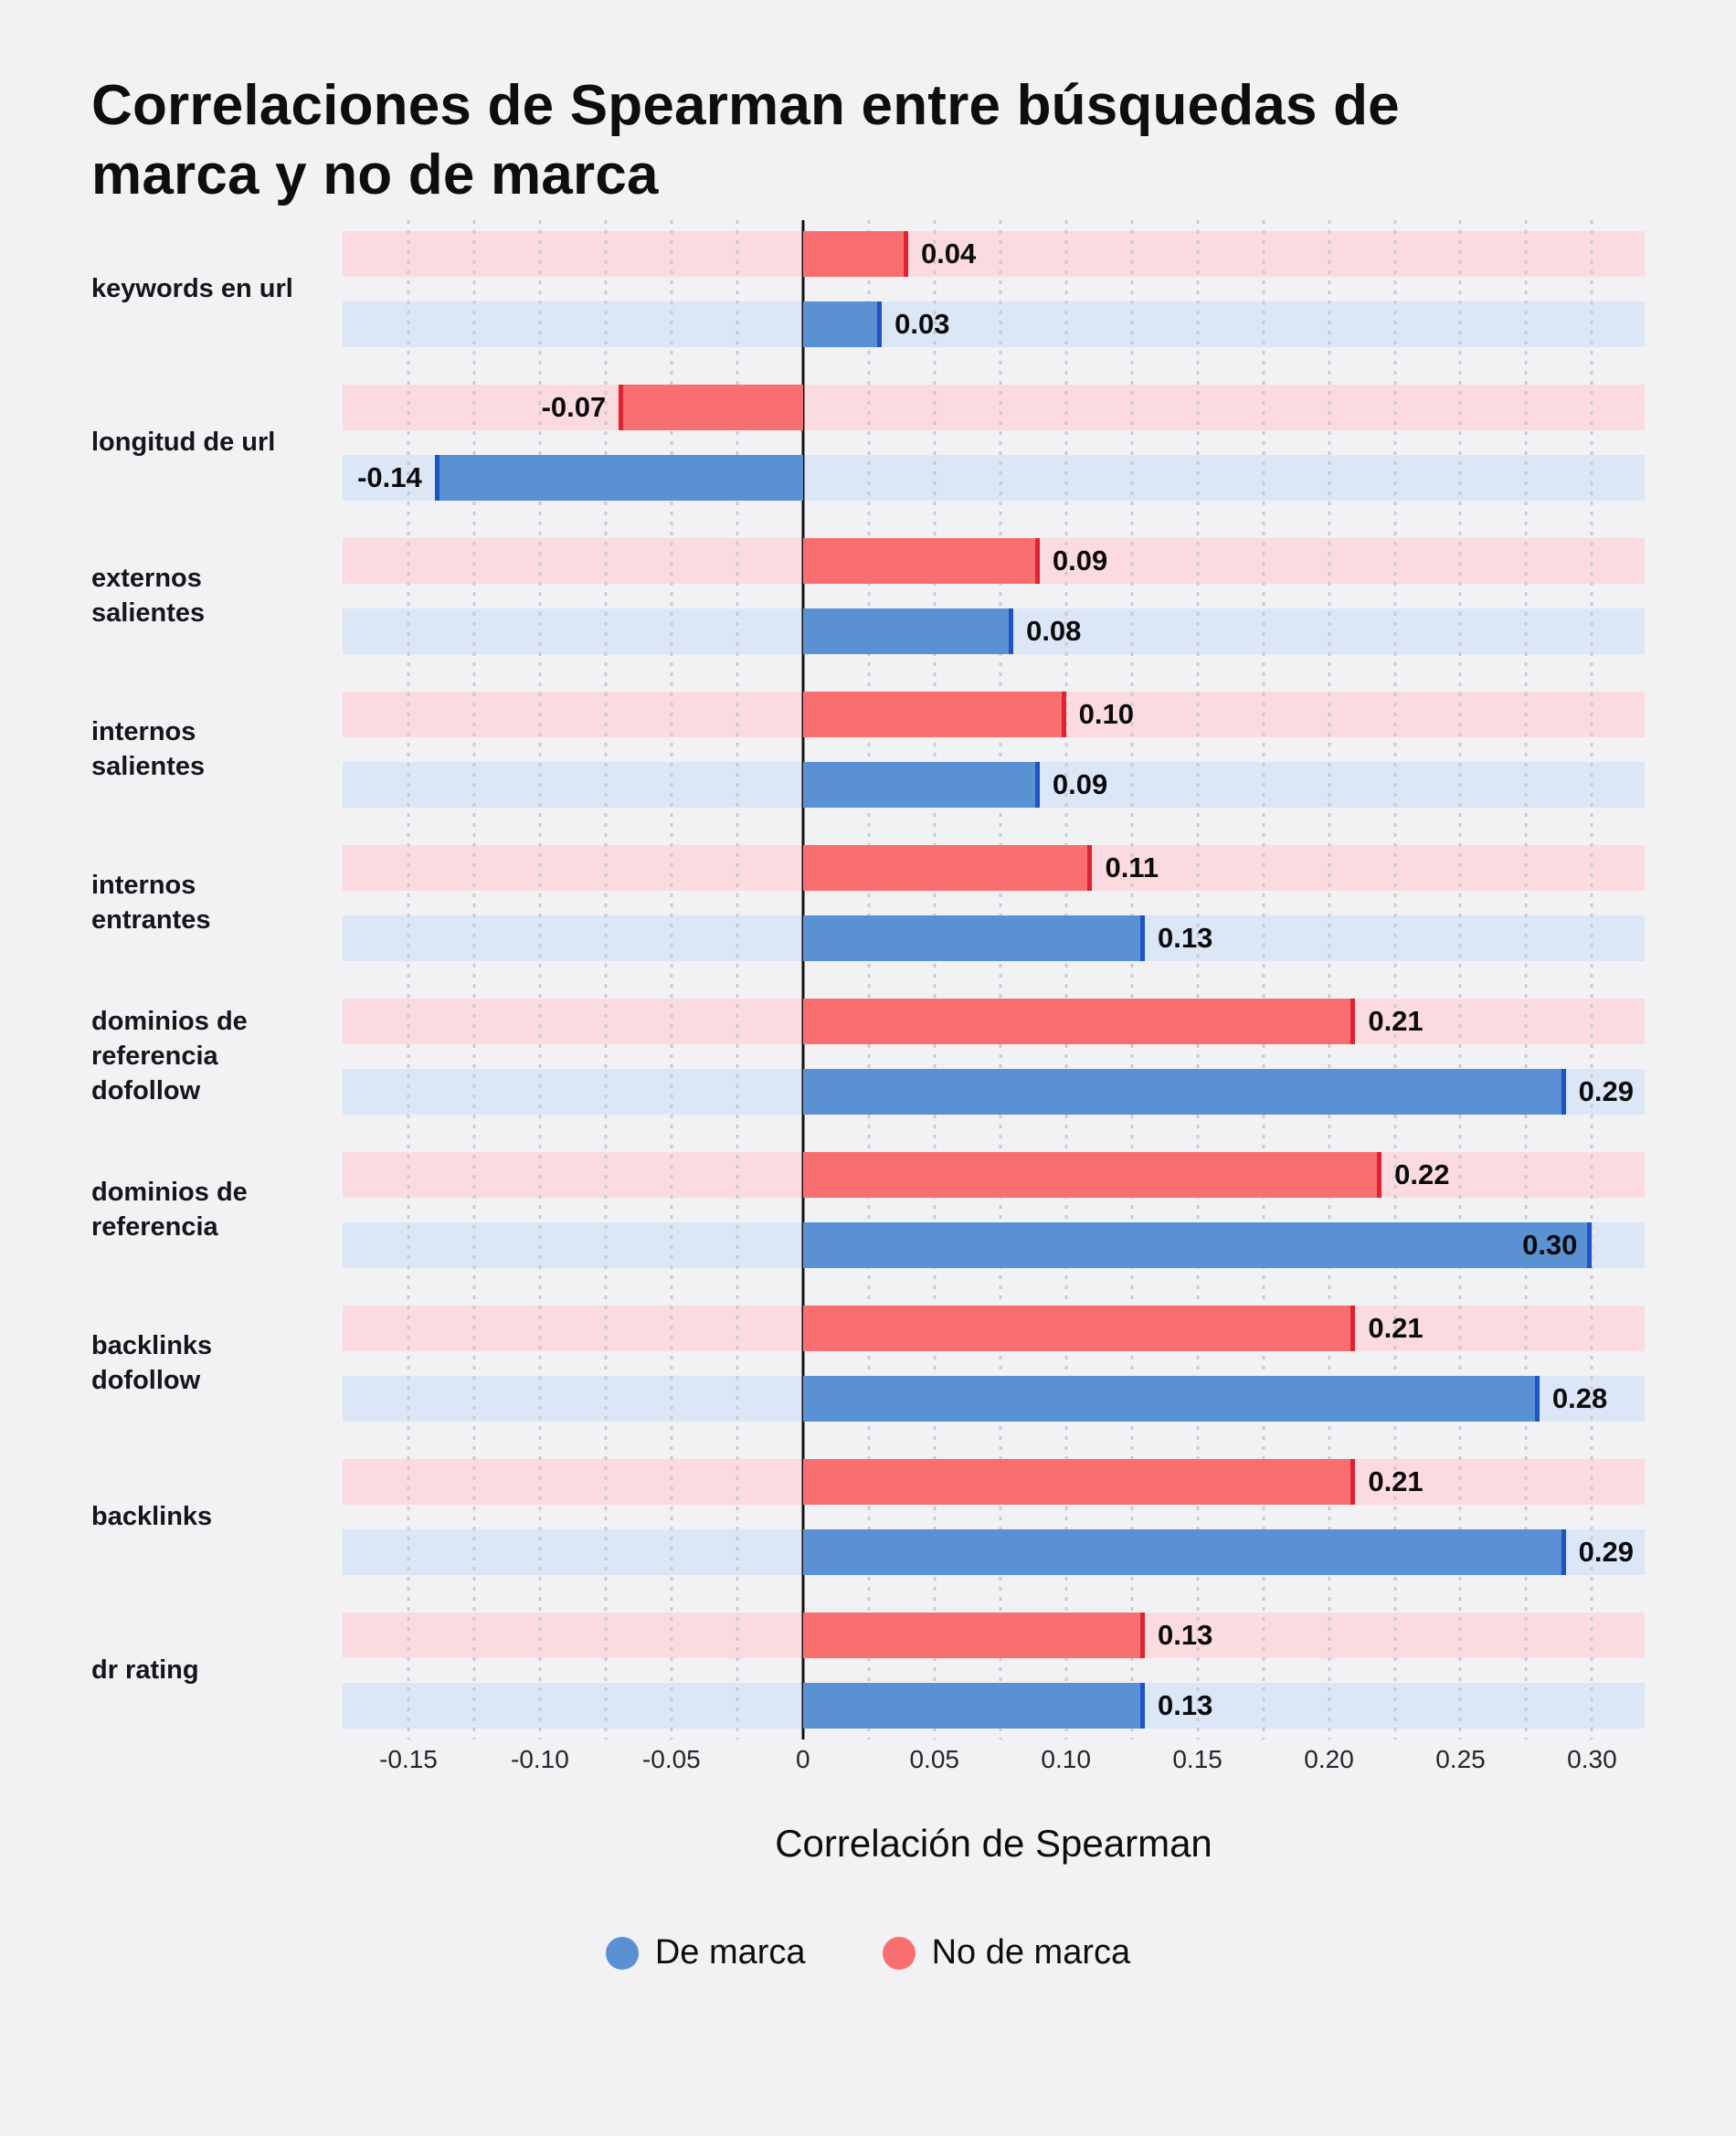 This screenshot has height=2136, width=1736. I want to click on category-group: externos salientes 0.09 0.08, so click(868, 596).